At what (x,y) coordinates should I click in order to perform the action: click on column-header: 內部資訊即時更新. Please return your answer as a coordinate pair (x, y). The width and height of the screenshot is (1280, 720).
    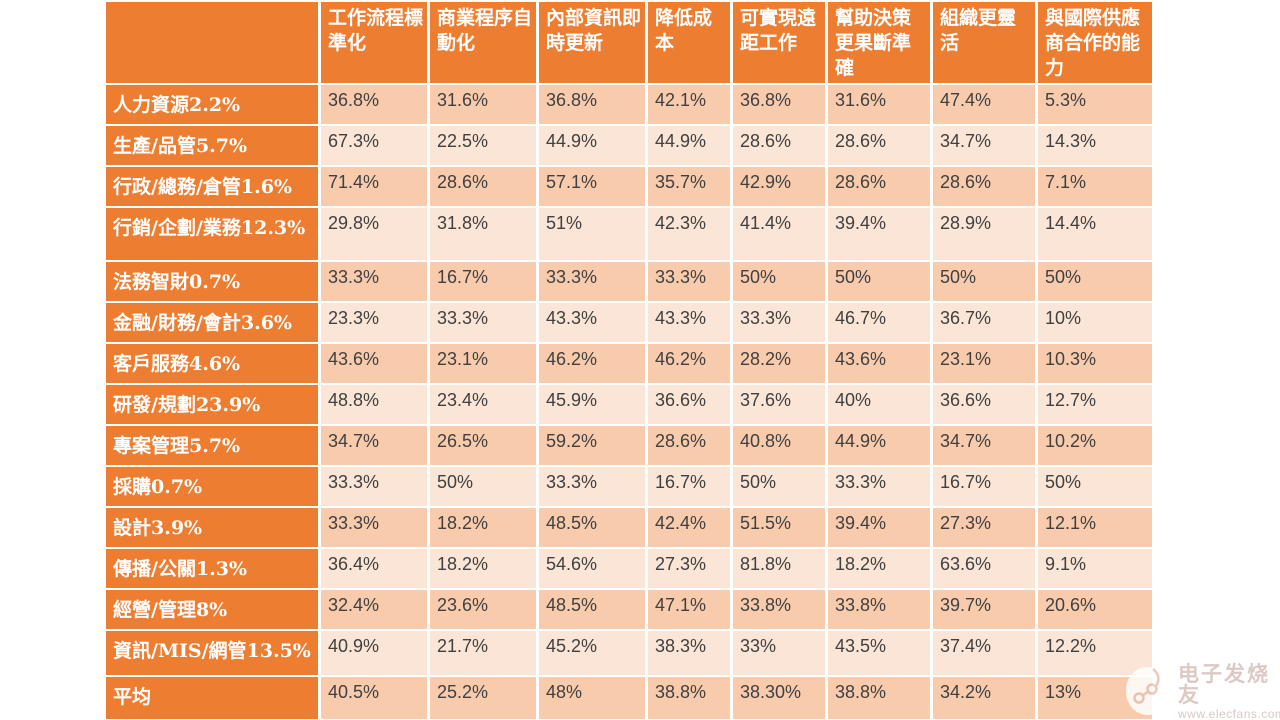
    Looking at the image, I should click on (592, 43).